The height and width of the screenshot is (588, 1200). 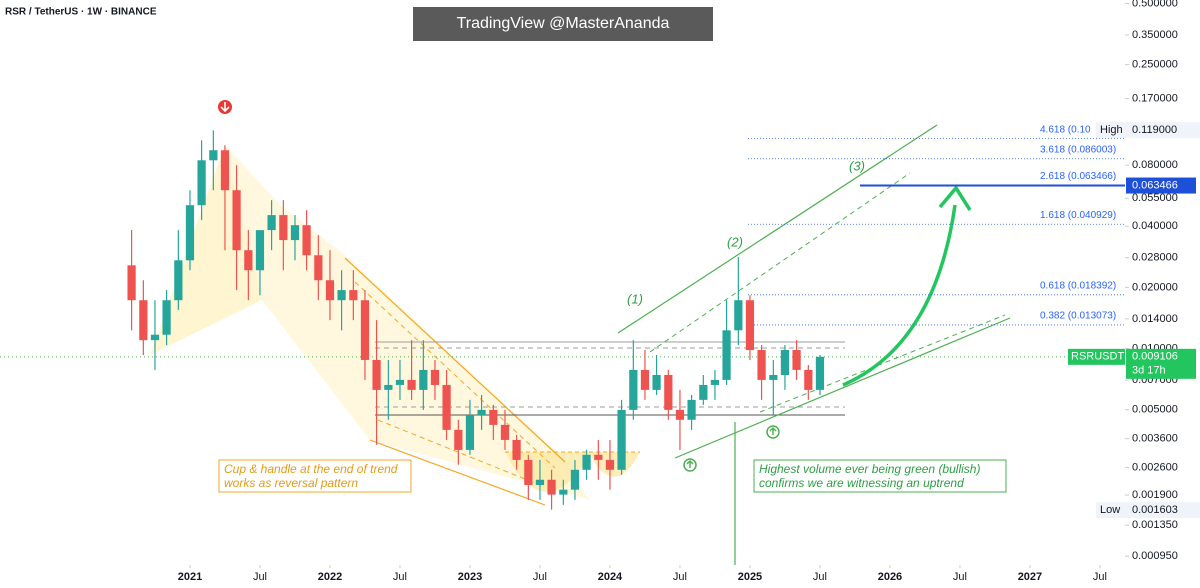 I want to click on y-tick-label: 0.250000, so click(x=1155, y=65).